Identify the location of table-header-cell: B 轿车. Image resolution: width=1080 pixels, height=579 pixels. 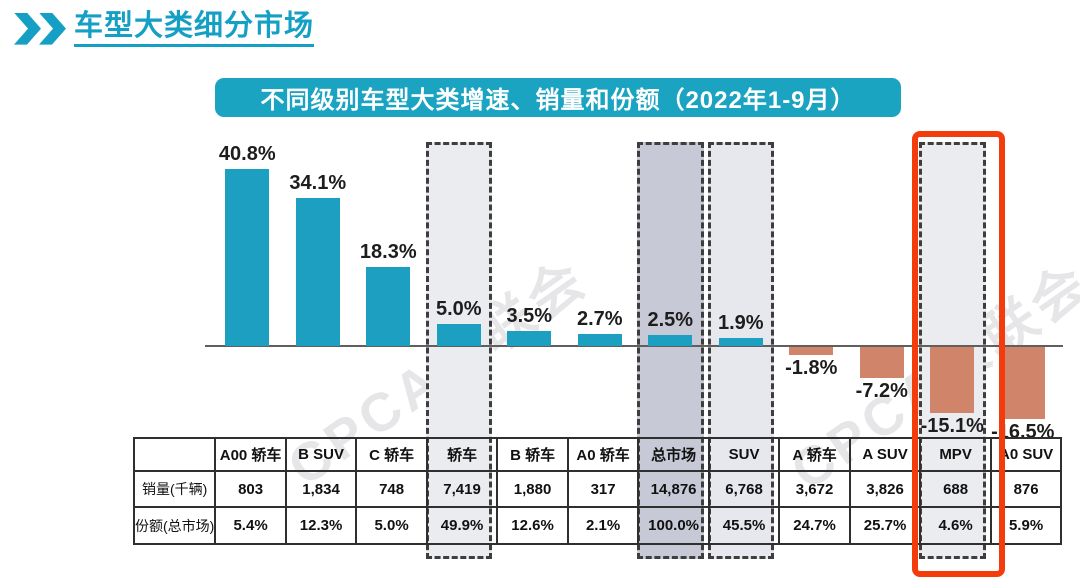
(532, 454).